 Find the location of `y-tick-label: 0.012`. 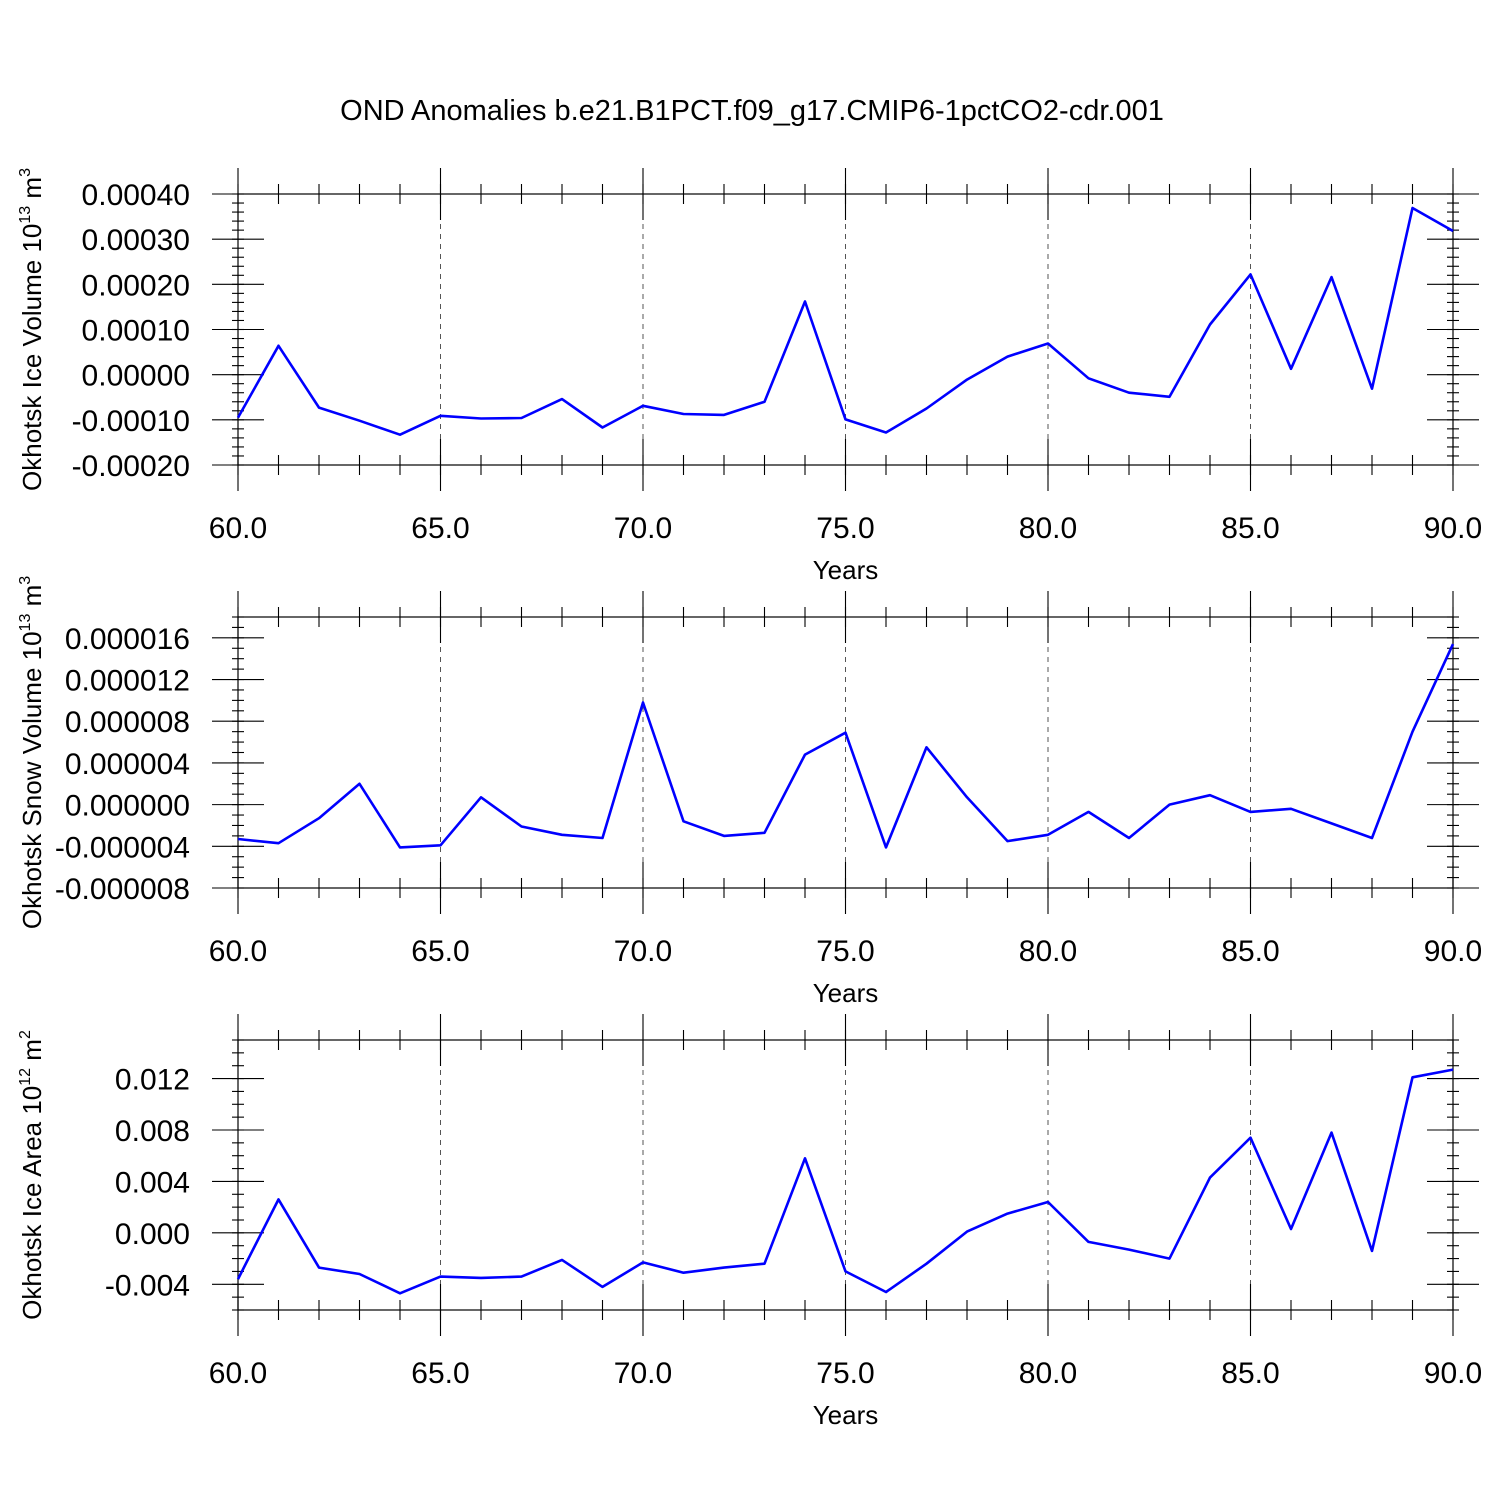

y-tick-label: 0.012 is located at coordinates (152, 1080).